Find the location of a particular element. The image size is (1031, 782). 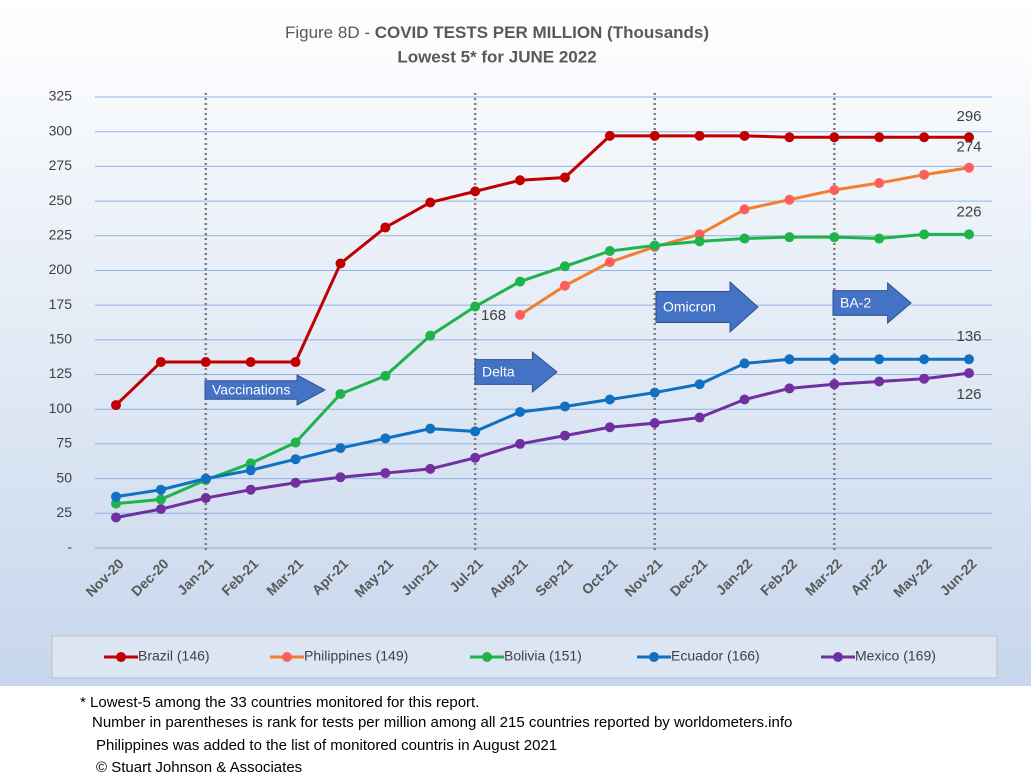

y-tick-label: 25 is located at coordinates (64, 512).